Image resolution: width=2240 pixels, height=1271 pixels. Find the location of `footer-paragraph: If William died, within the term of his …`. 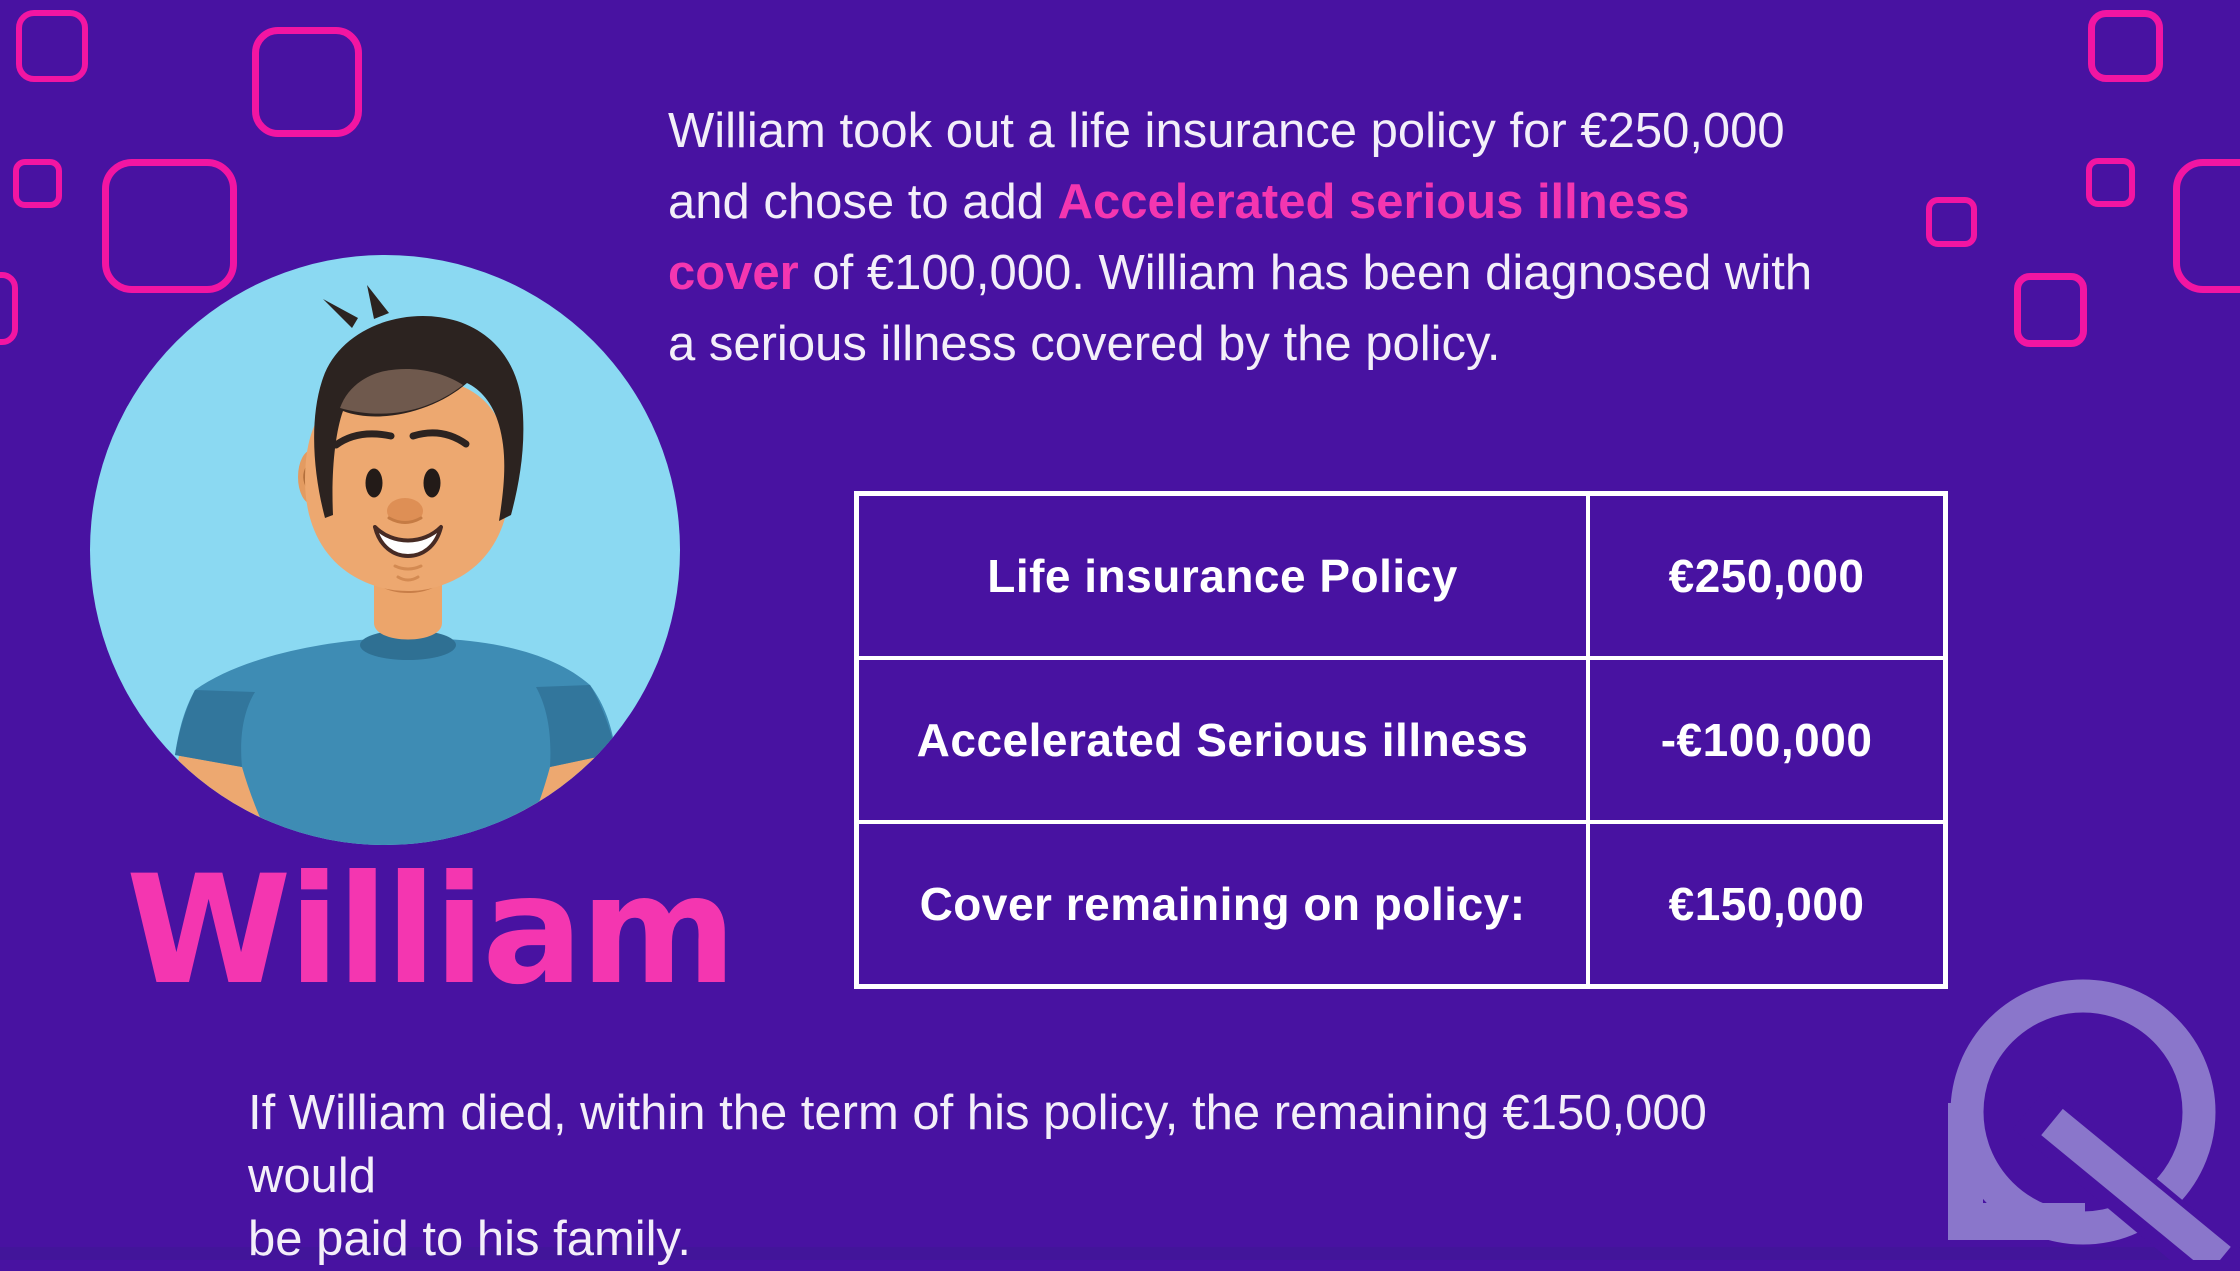

footer-paragraph: If William died, within the term of his … is located at coordinates (1048, 1176).